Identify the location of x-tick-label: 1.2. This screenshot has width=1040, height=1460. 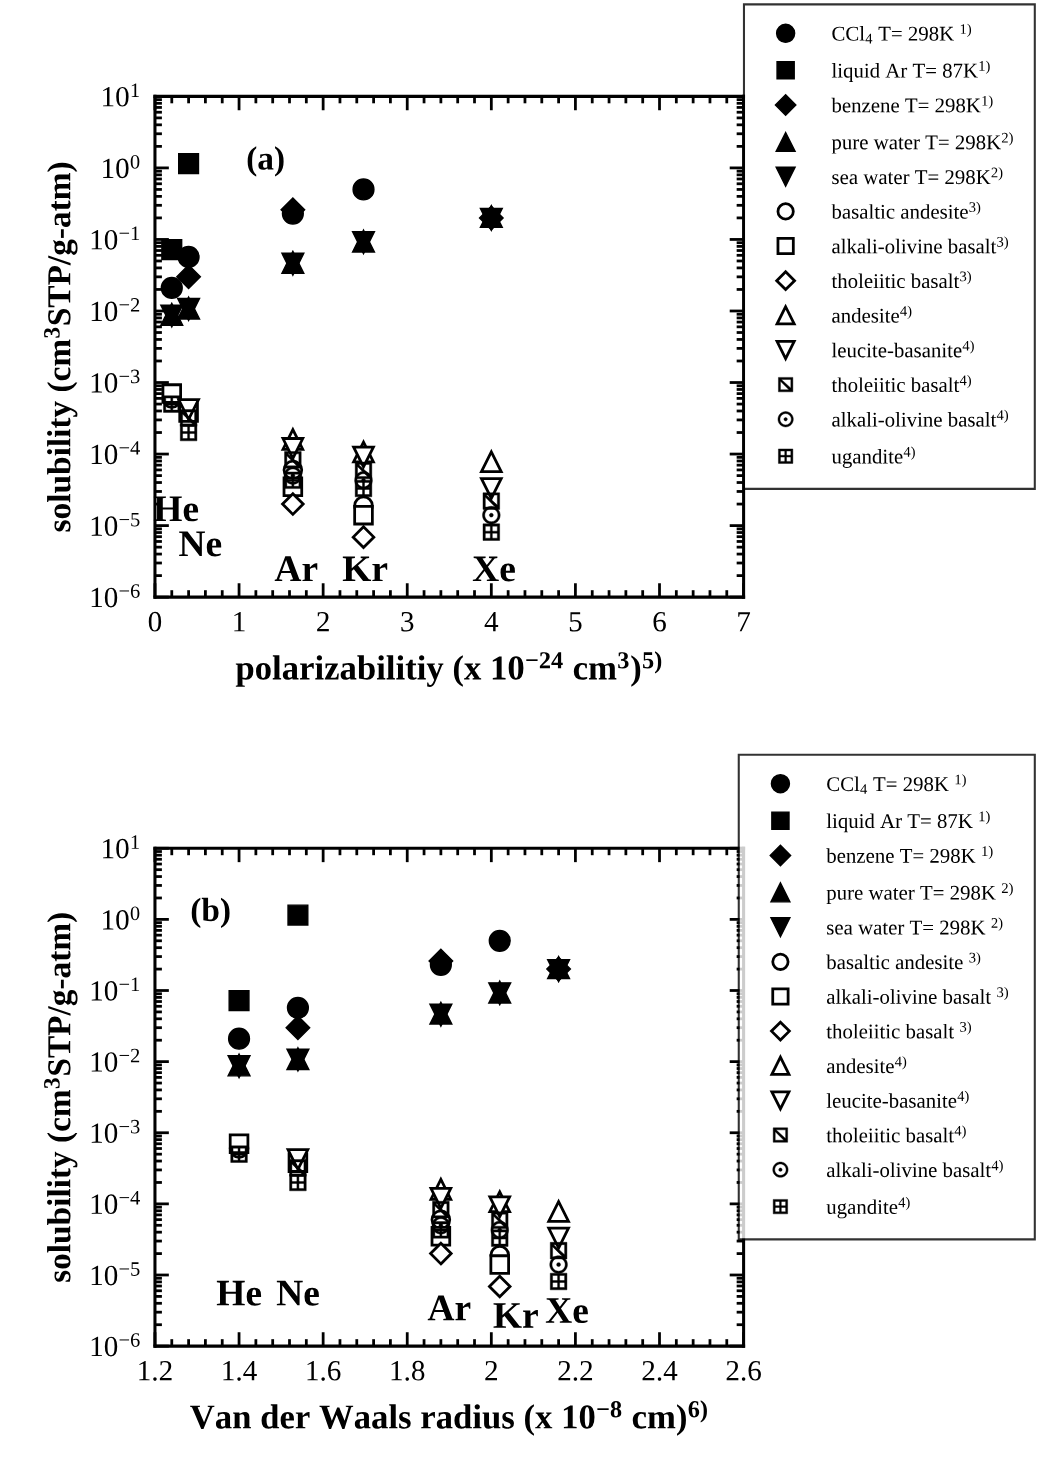
(155, 1370).